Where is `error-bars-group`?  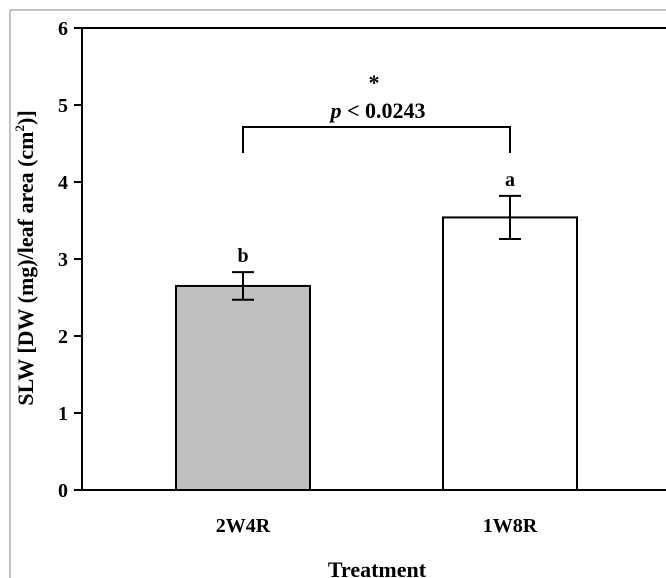
error-bars-group is located at coordinates (376, 247).